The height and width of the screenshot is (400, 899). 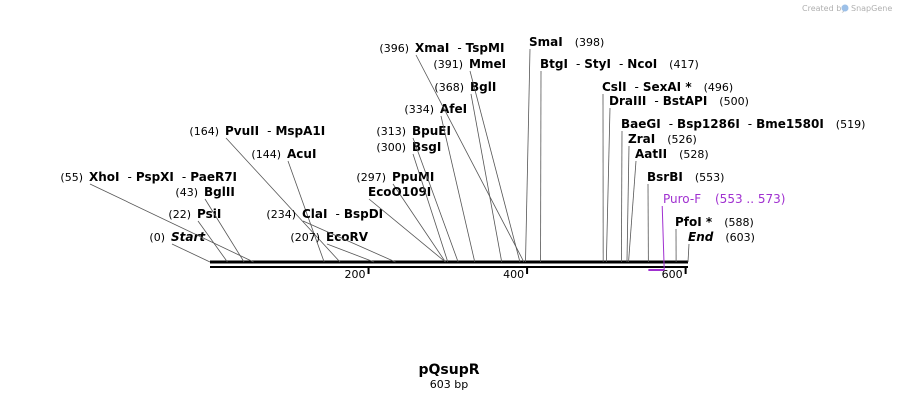 I want to click on enzyme-name: BtgI, so click(x=554, y=64).